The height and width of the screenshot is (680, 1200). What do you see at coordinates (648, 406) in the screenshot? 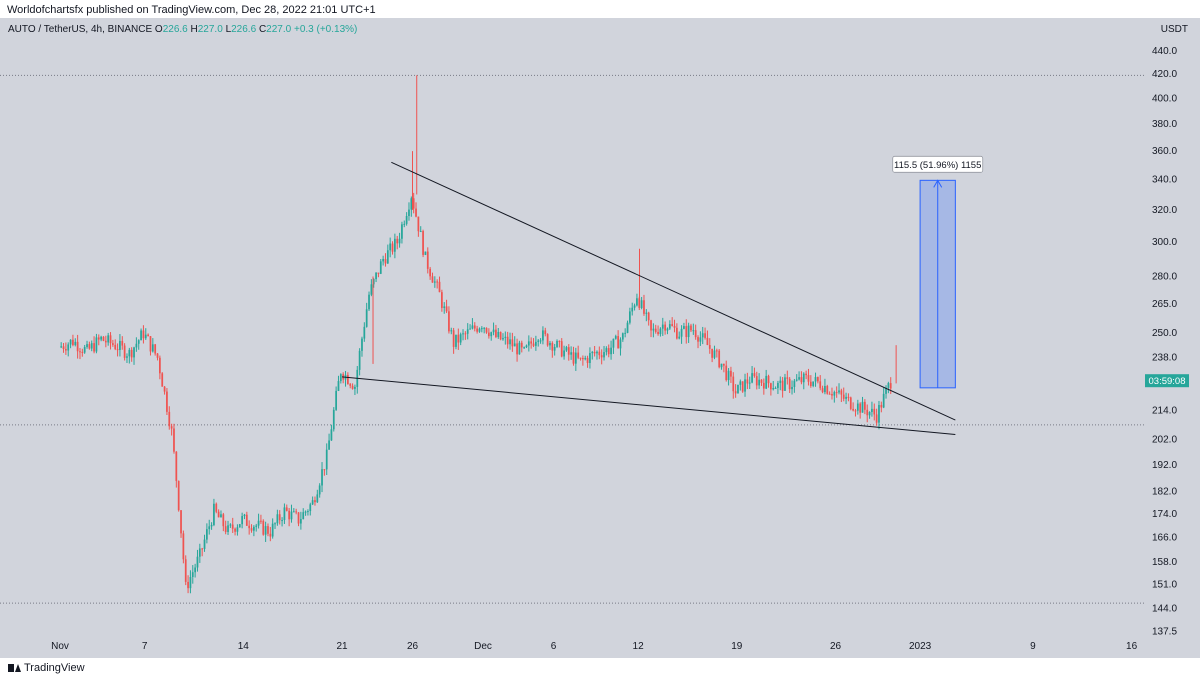
I see `trendline-lower` at bounding box center [648, 406].